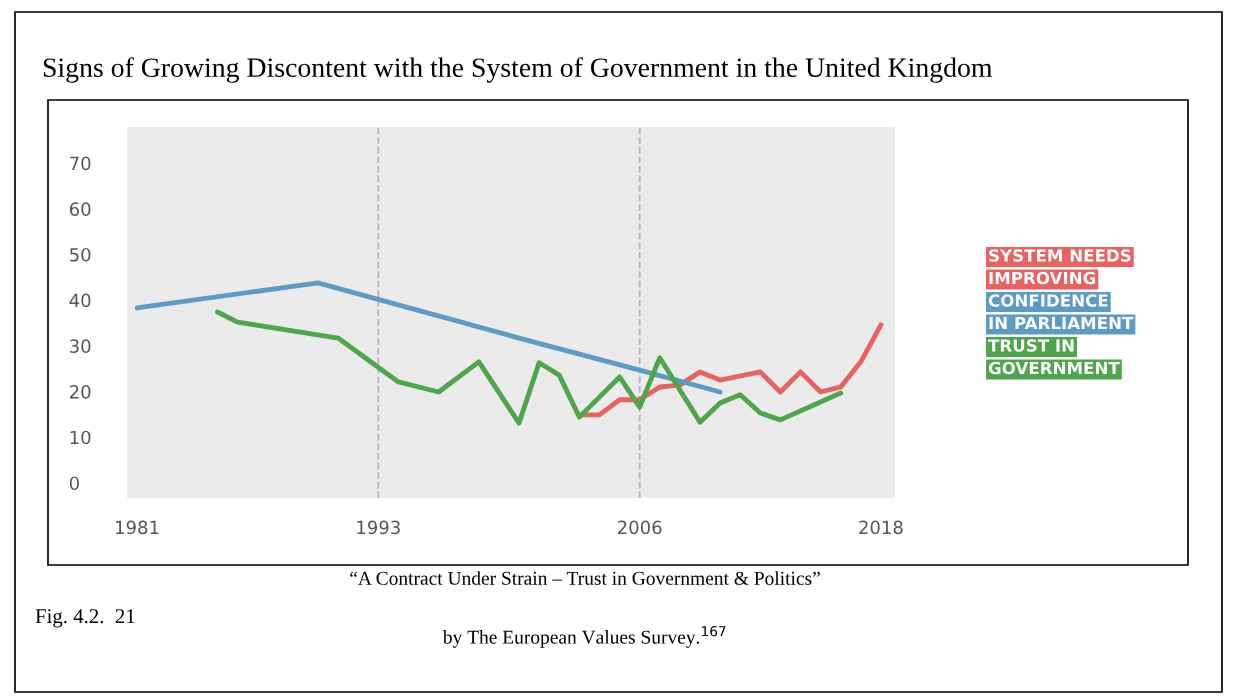 This screenshot has width=1237, height=700. Describe the element at coordinates (80, 346) in the screenshot. I see `y-tick-label: 30` at that location.